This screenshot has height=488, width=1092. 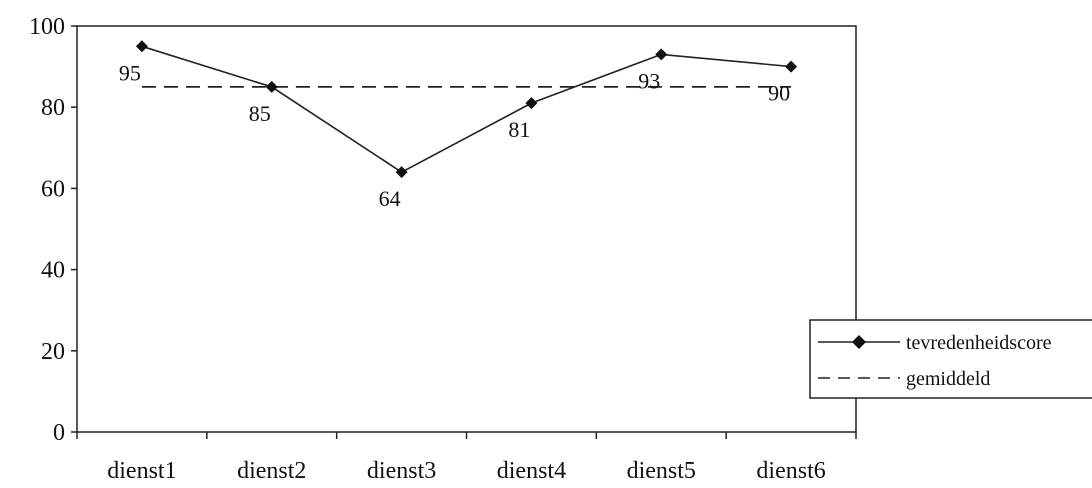 I want to click on y-tick-label: 100, so click(x=47, y=27).